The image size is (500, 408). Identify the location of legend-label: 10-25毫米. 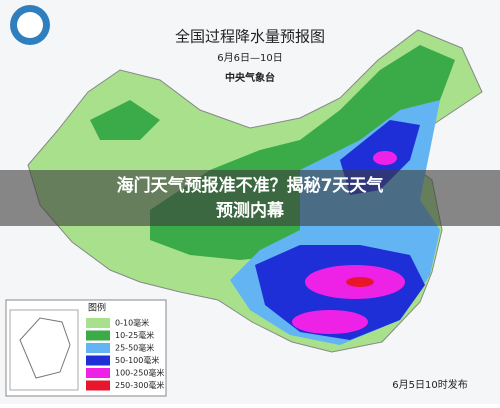
(134, 335).